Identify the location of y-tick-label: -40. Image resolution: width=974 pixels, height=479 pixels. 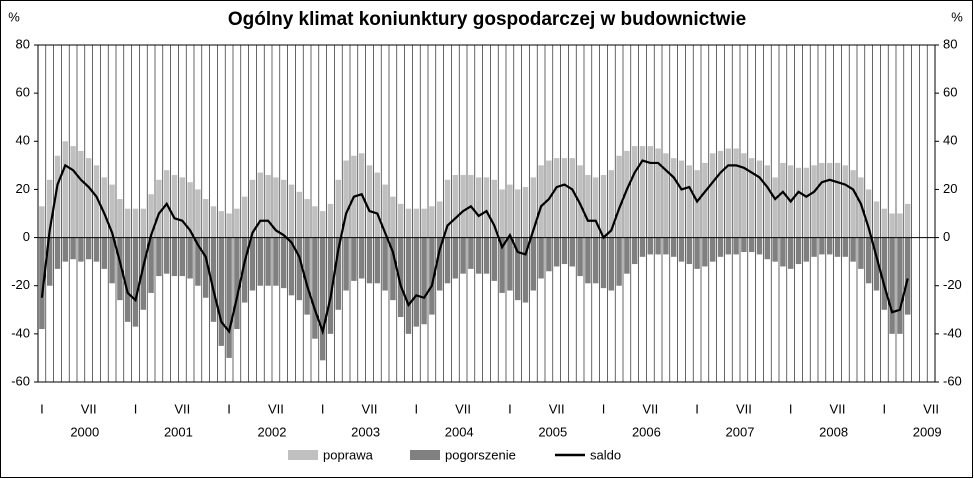
(20, 332).